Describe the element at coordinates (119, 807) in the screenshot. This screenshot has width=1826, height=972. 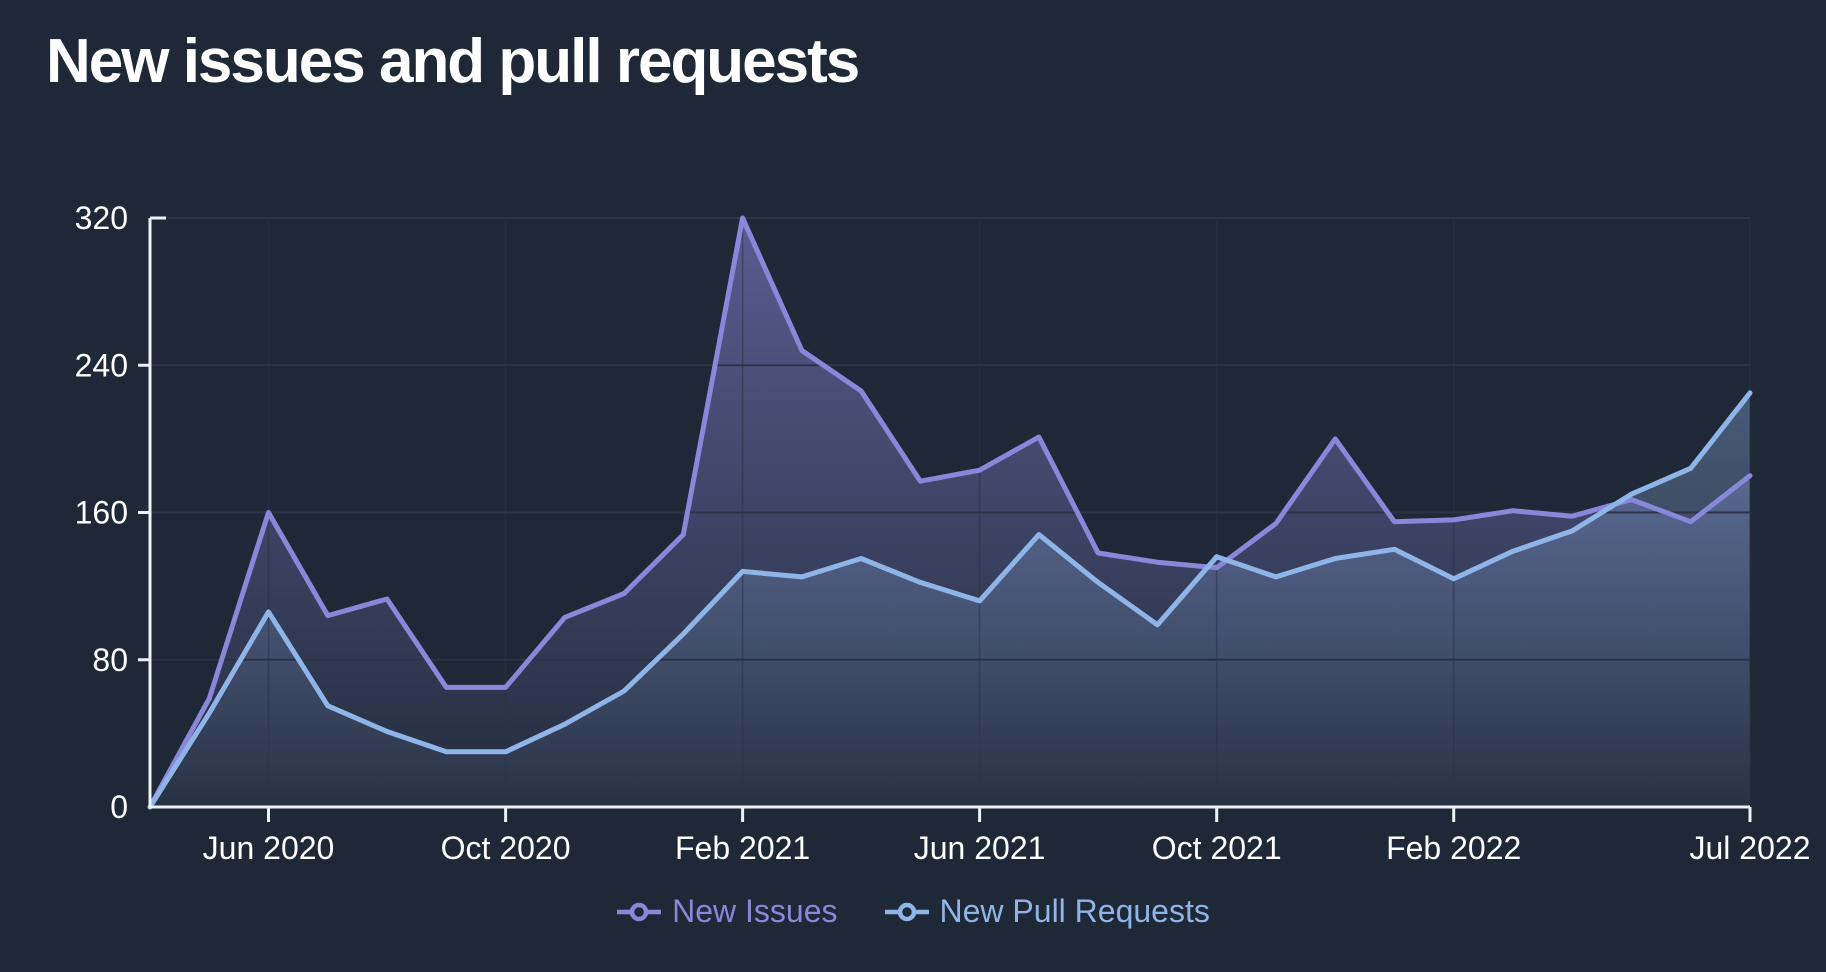
I see `y-tick-label: 0` at that location.